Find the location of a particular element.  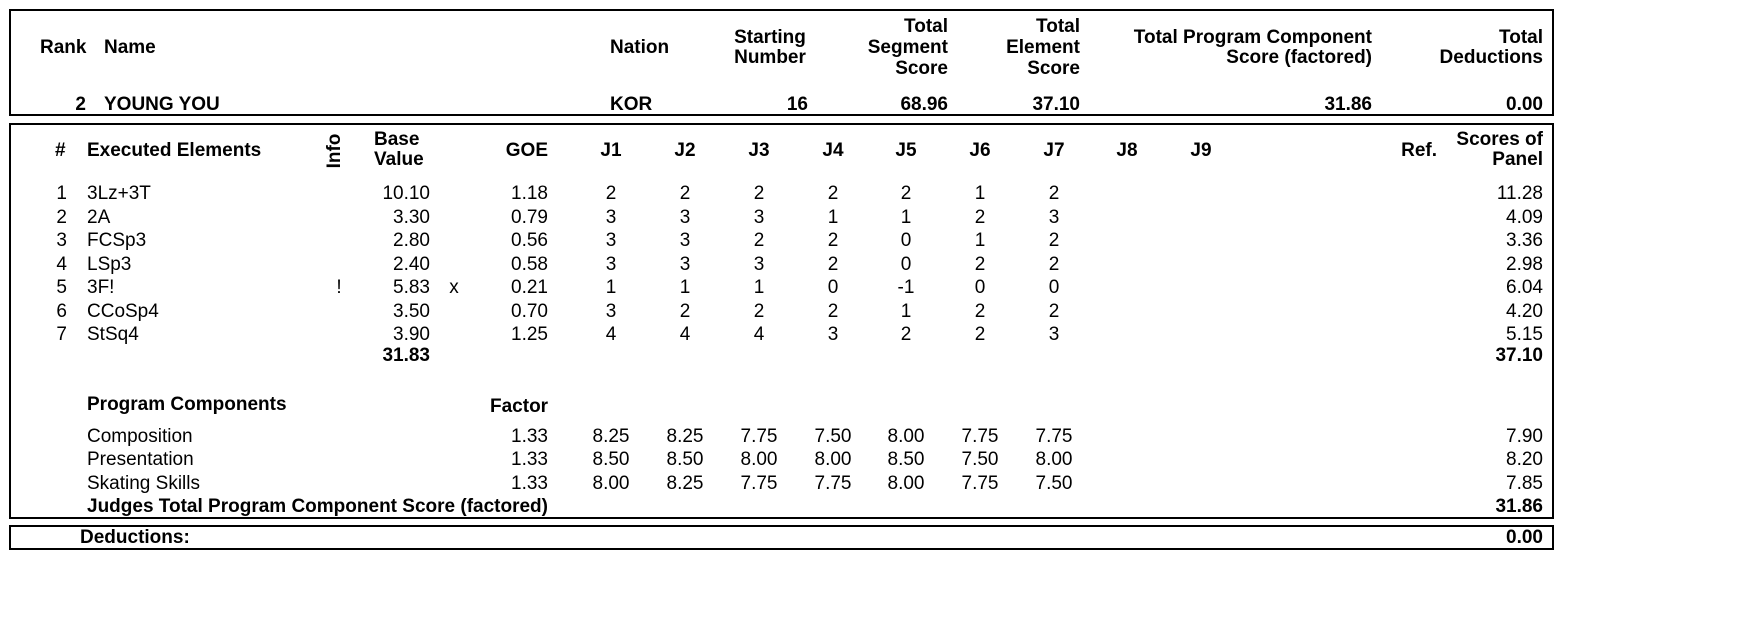

name-label: Name is located at coordinates (130, 47).